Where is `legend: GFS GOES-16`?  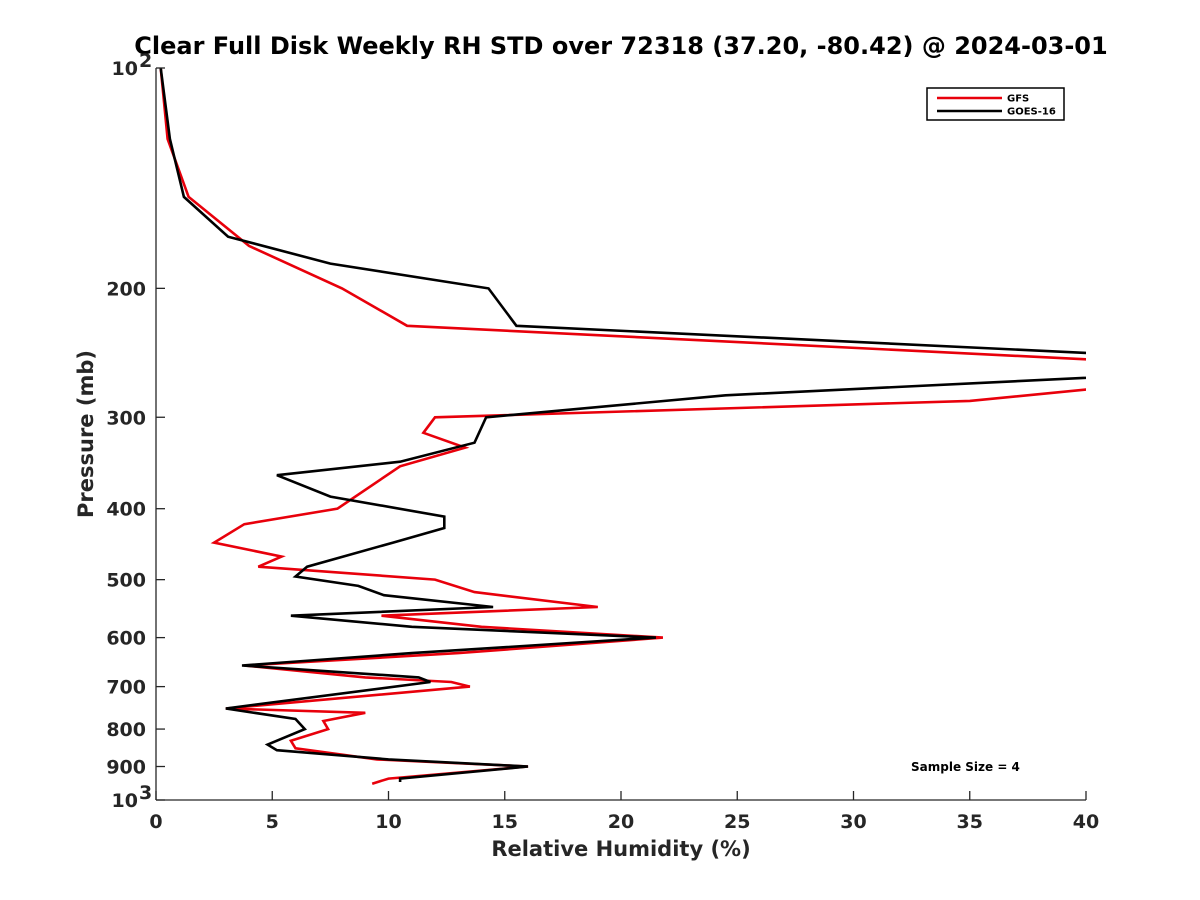
legend: GFS GOES-16 is located at coordinates (995, 104).